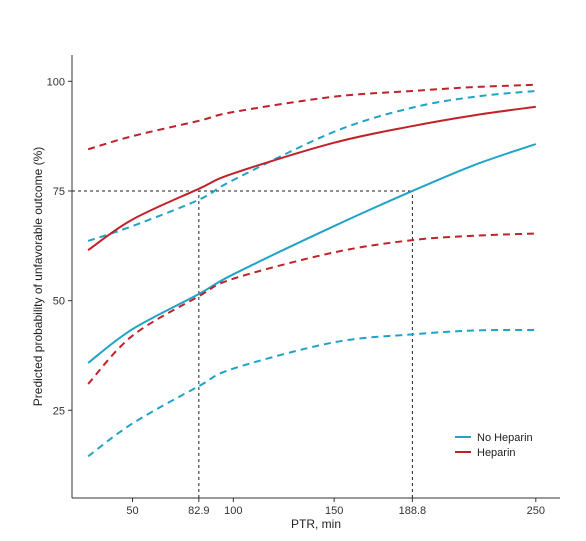 This screenshot has height=541, width=586. Describe the element at coordinates (494, 445) in the screenshot. I see `legend: No Heparin Heparin` at that location.